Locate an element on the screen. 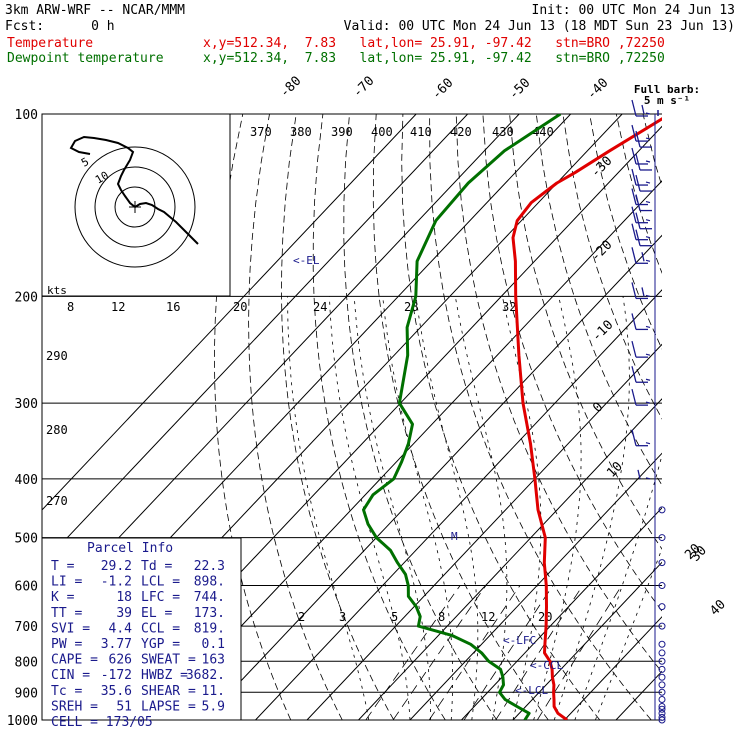 The width and height of the screenshot is (740, 740). pressure-label: 300 is located at coordinates (26, 404).